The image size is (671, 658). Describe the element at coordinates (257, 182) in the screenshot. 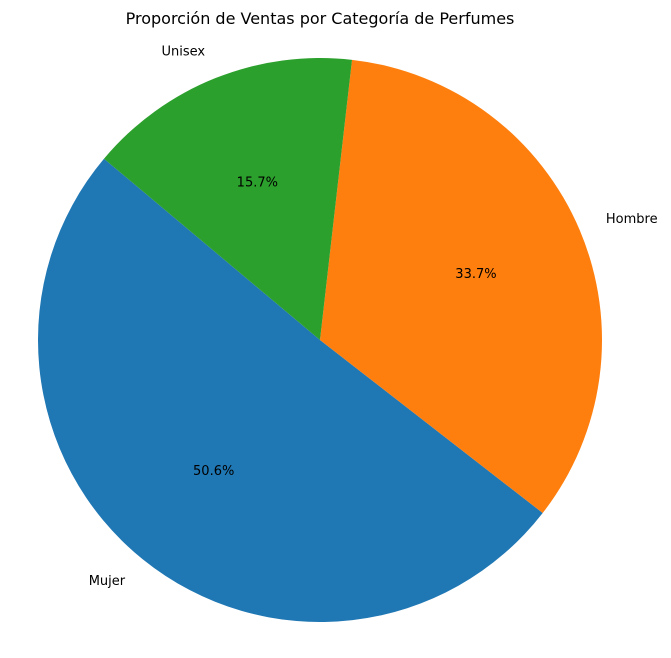

I see `pct-label-unisex: 15.7%` at that location.